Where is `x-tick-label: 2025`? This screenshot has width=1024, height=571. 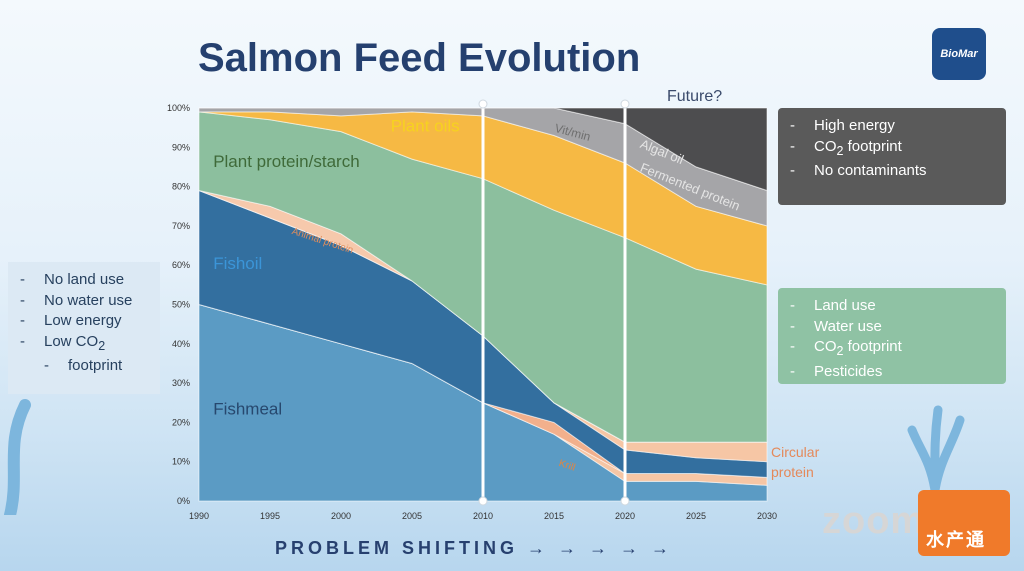
x-tick-label: 2025 is located at coordinates (696, 516).